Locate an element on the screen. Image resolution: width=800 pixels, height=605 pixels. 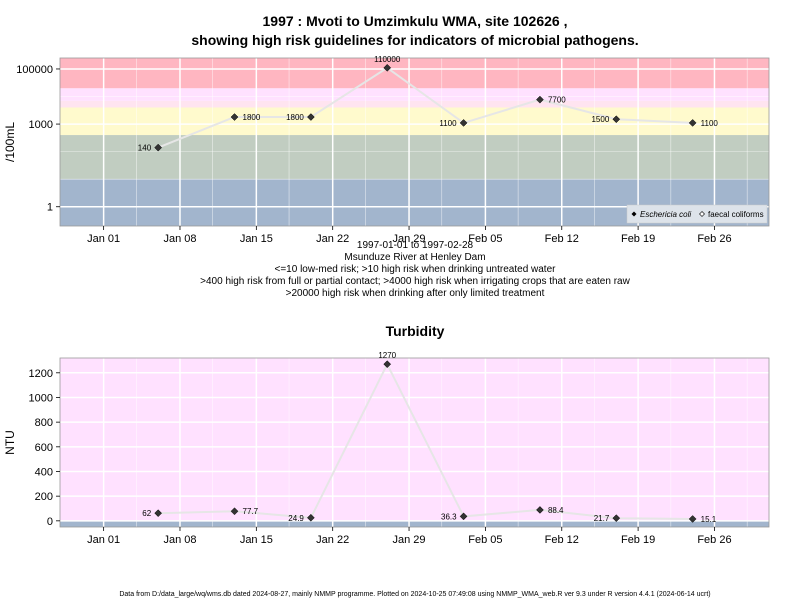
legend-marker-faecal is located at coordinates (702, 214).